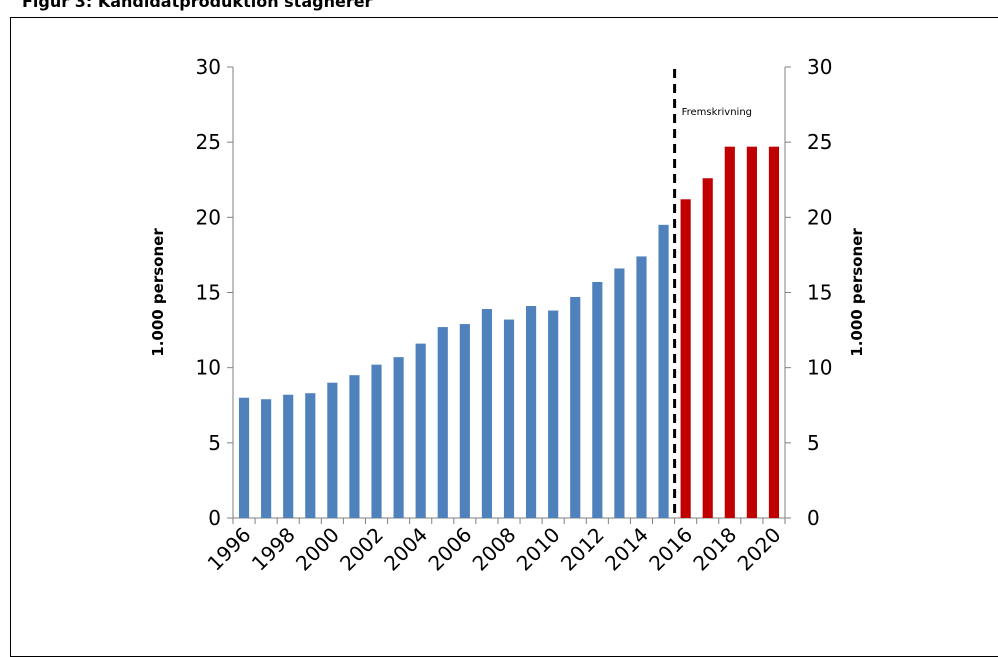 The width and height of the screenshot is (998, 657). I want to click on bar-2002, so click(376, 441).